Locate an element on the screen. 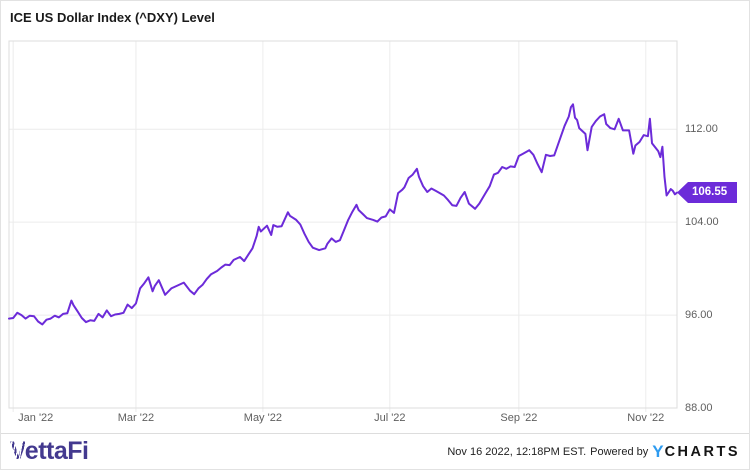 This screenshot has width=750, height=470. ycharts-logo: Y CHARTS is located at coordinates (696, 452).